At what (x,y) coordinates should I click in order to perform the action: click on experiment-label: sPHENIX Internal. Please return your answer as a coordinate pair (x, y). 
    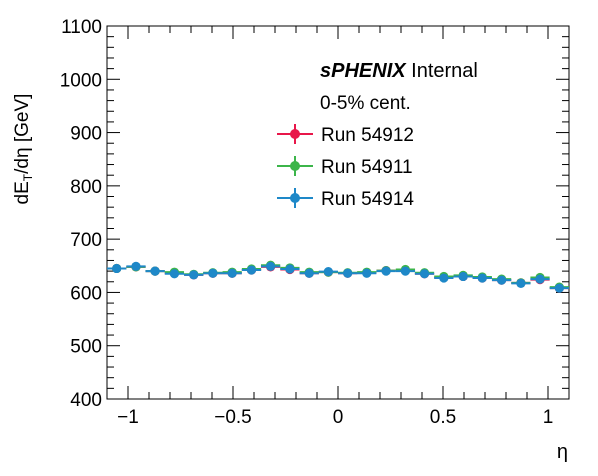
    Looking at the image, I should click on (399, 71).